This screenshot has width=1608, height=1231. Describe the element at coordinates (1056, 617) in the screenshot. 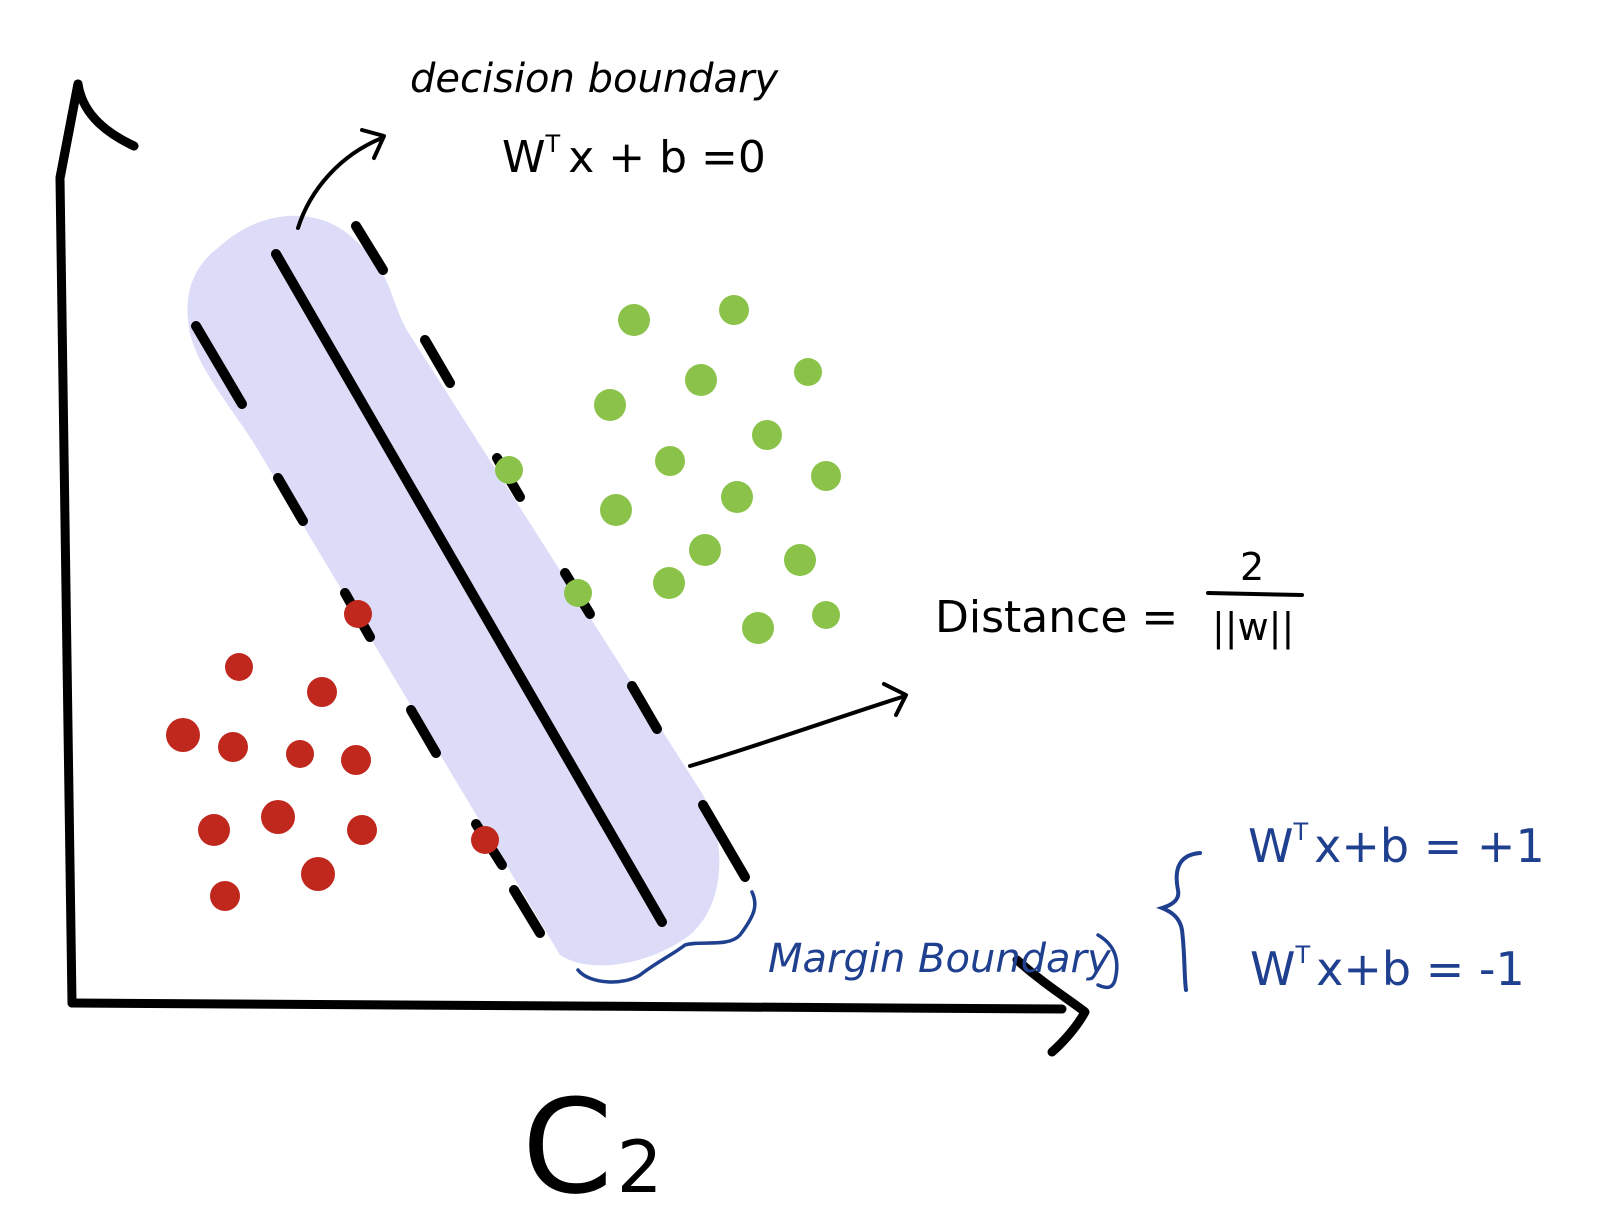

I see `distance-label: Distance =` at that location.